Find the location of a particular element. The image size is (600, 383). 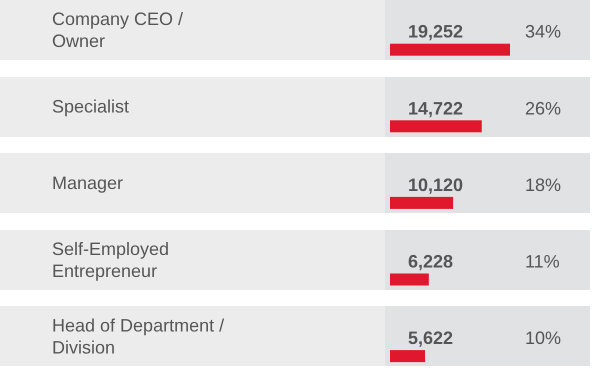

data-label: 6,228 is located at coordinates (431, 262).